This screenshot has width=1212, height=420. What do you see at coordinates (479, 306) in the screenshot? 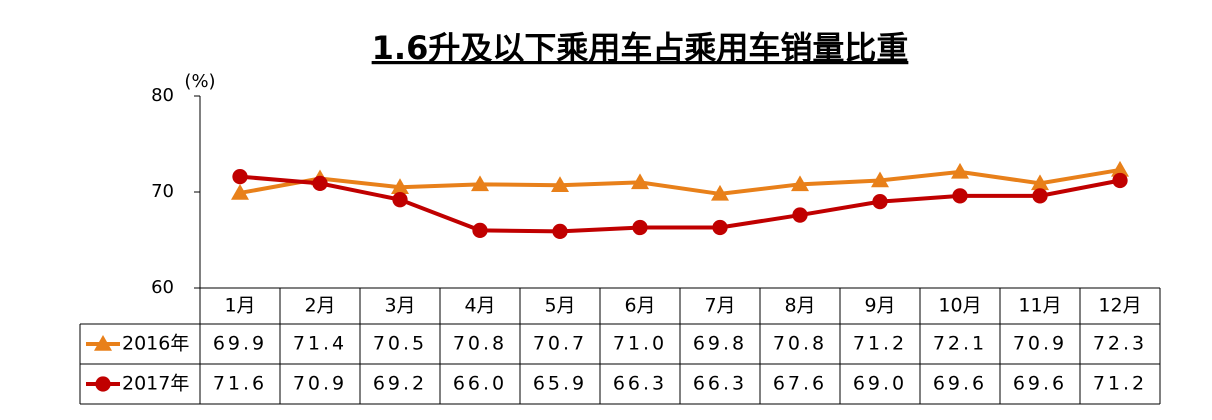
I see `x-tick-label: 4月` at bounding box center [479, 306].